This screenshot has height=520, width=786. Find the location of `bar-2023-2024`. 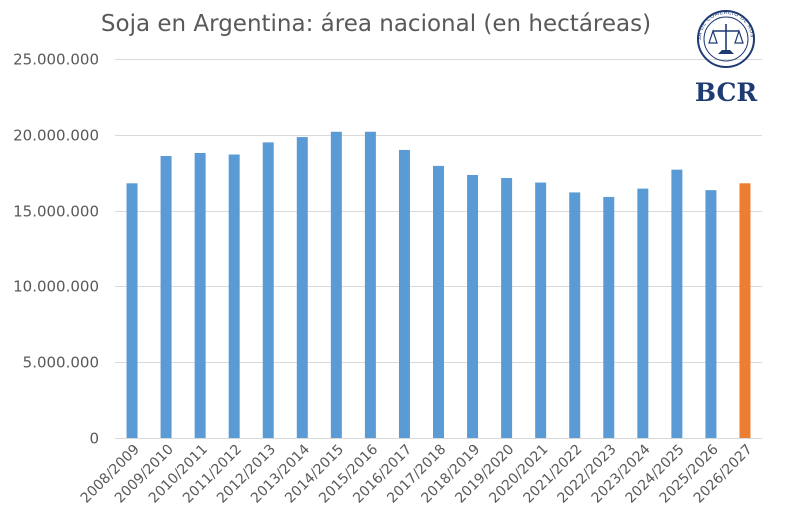

bar-2023-2024 is located at coordinates (643, 313).